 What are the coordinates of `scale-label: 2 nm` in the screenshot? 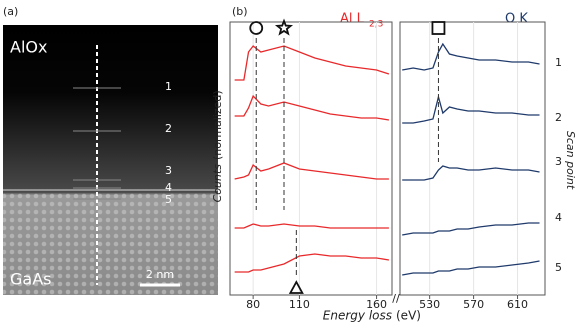 It's located at (160, 274).